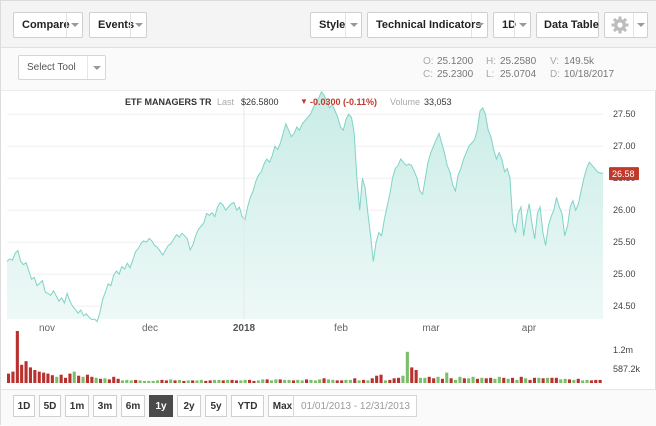  I want to click on y-tick-label: 27.50, so click(624, 114).